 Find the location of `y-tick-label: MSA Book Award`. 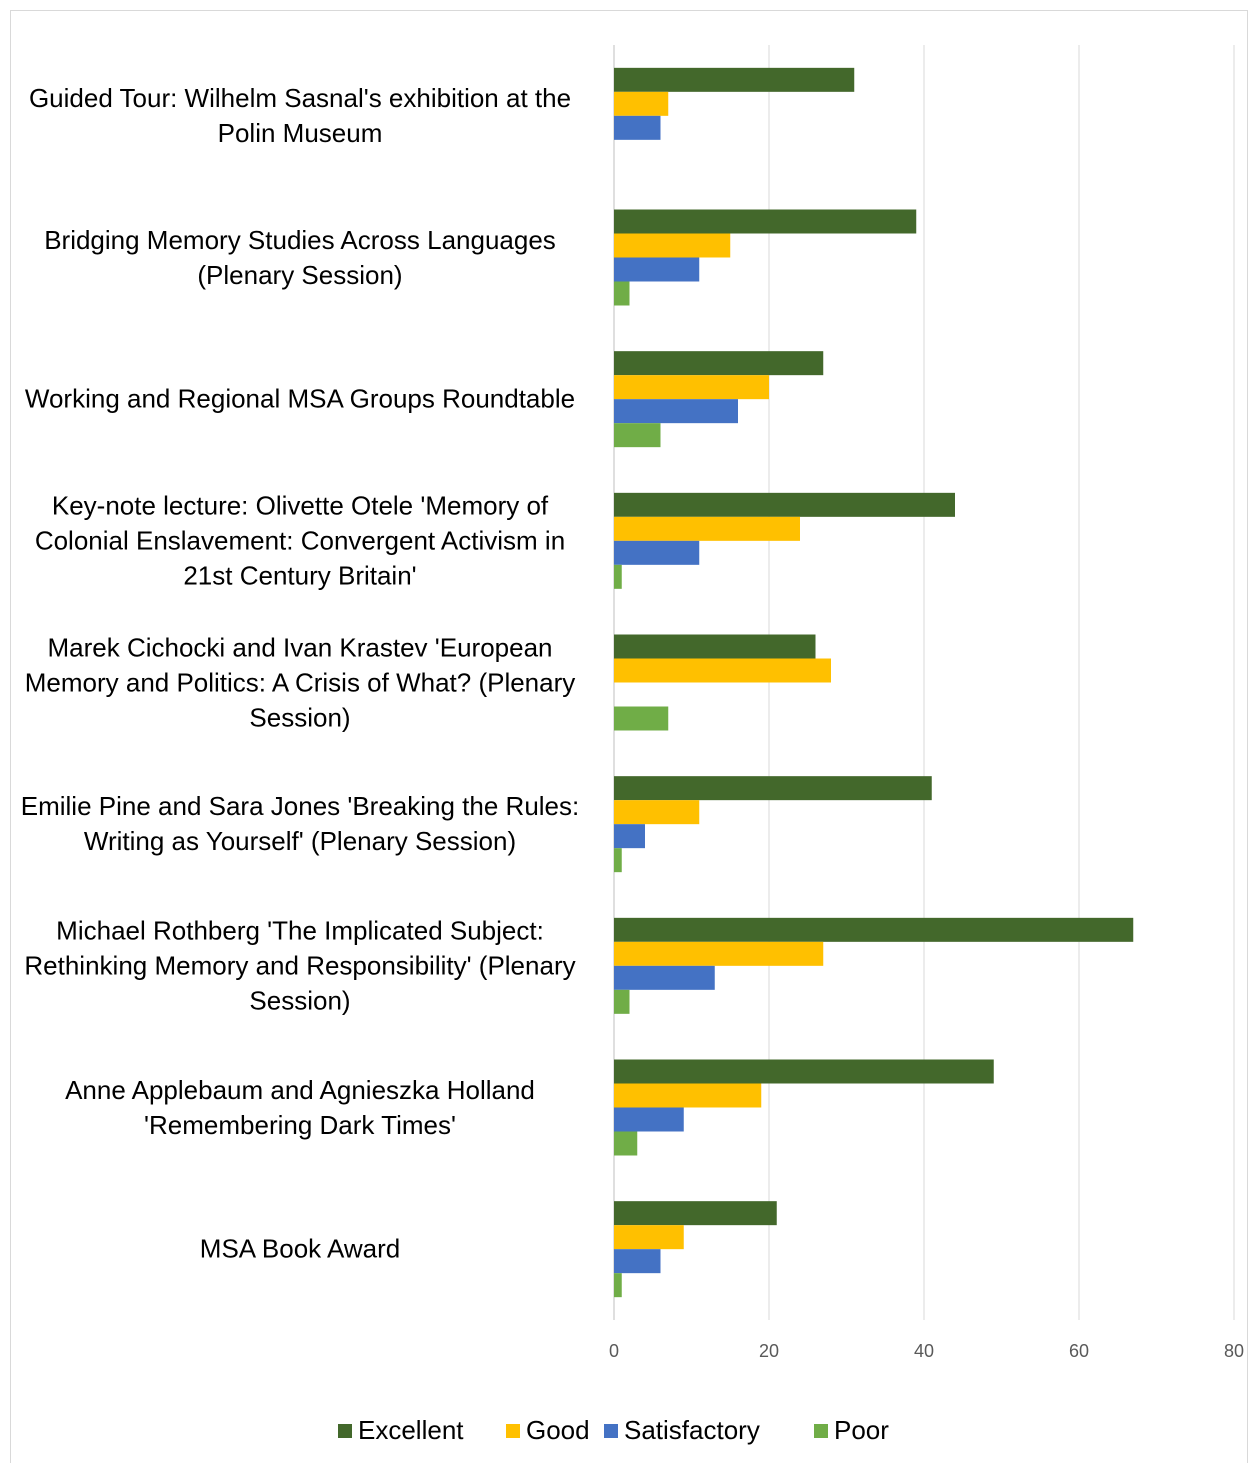

y-tick-label: MSA Book Award is located at coordinates (300, 1248).